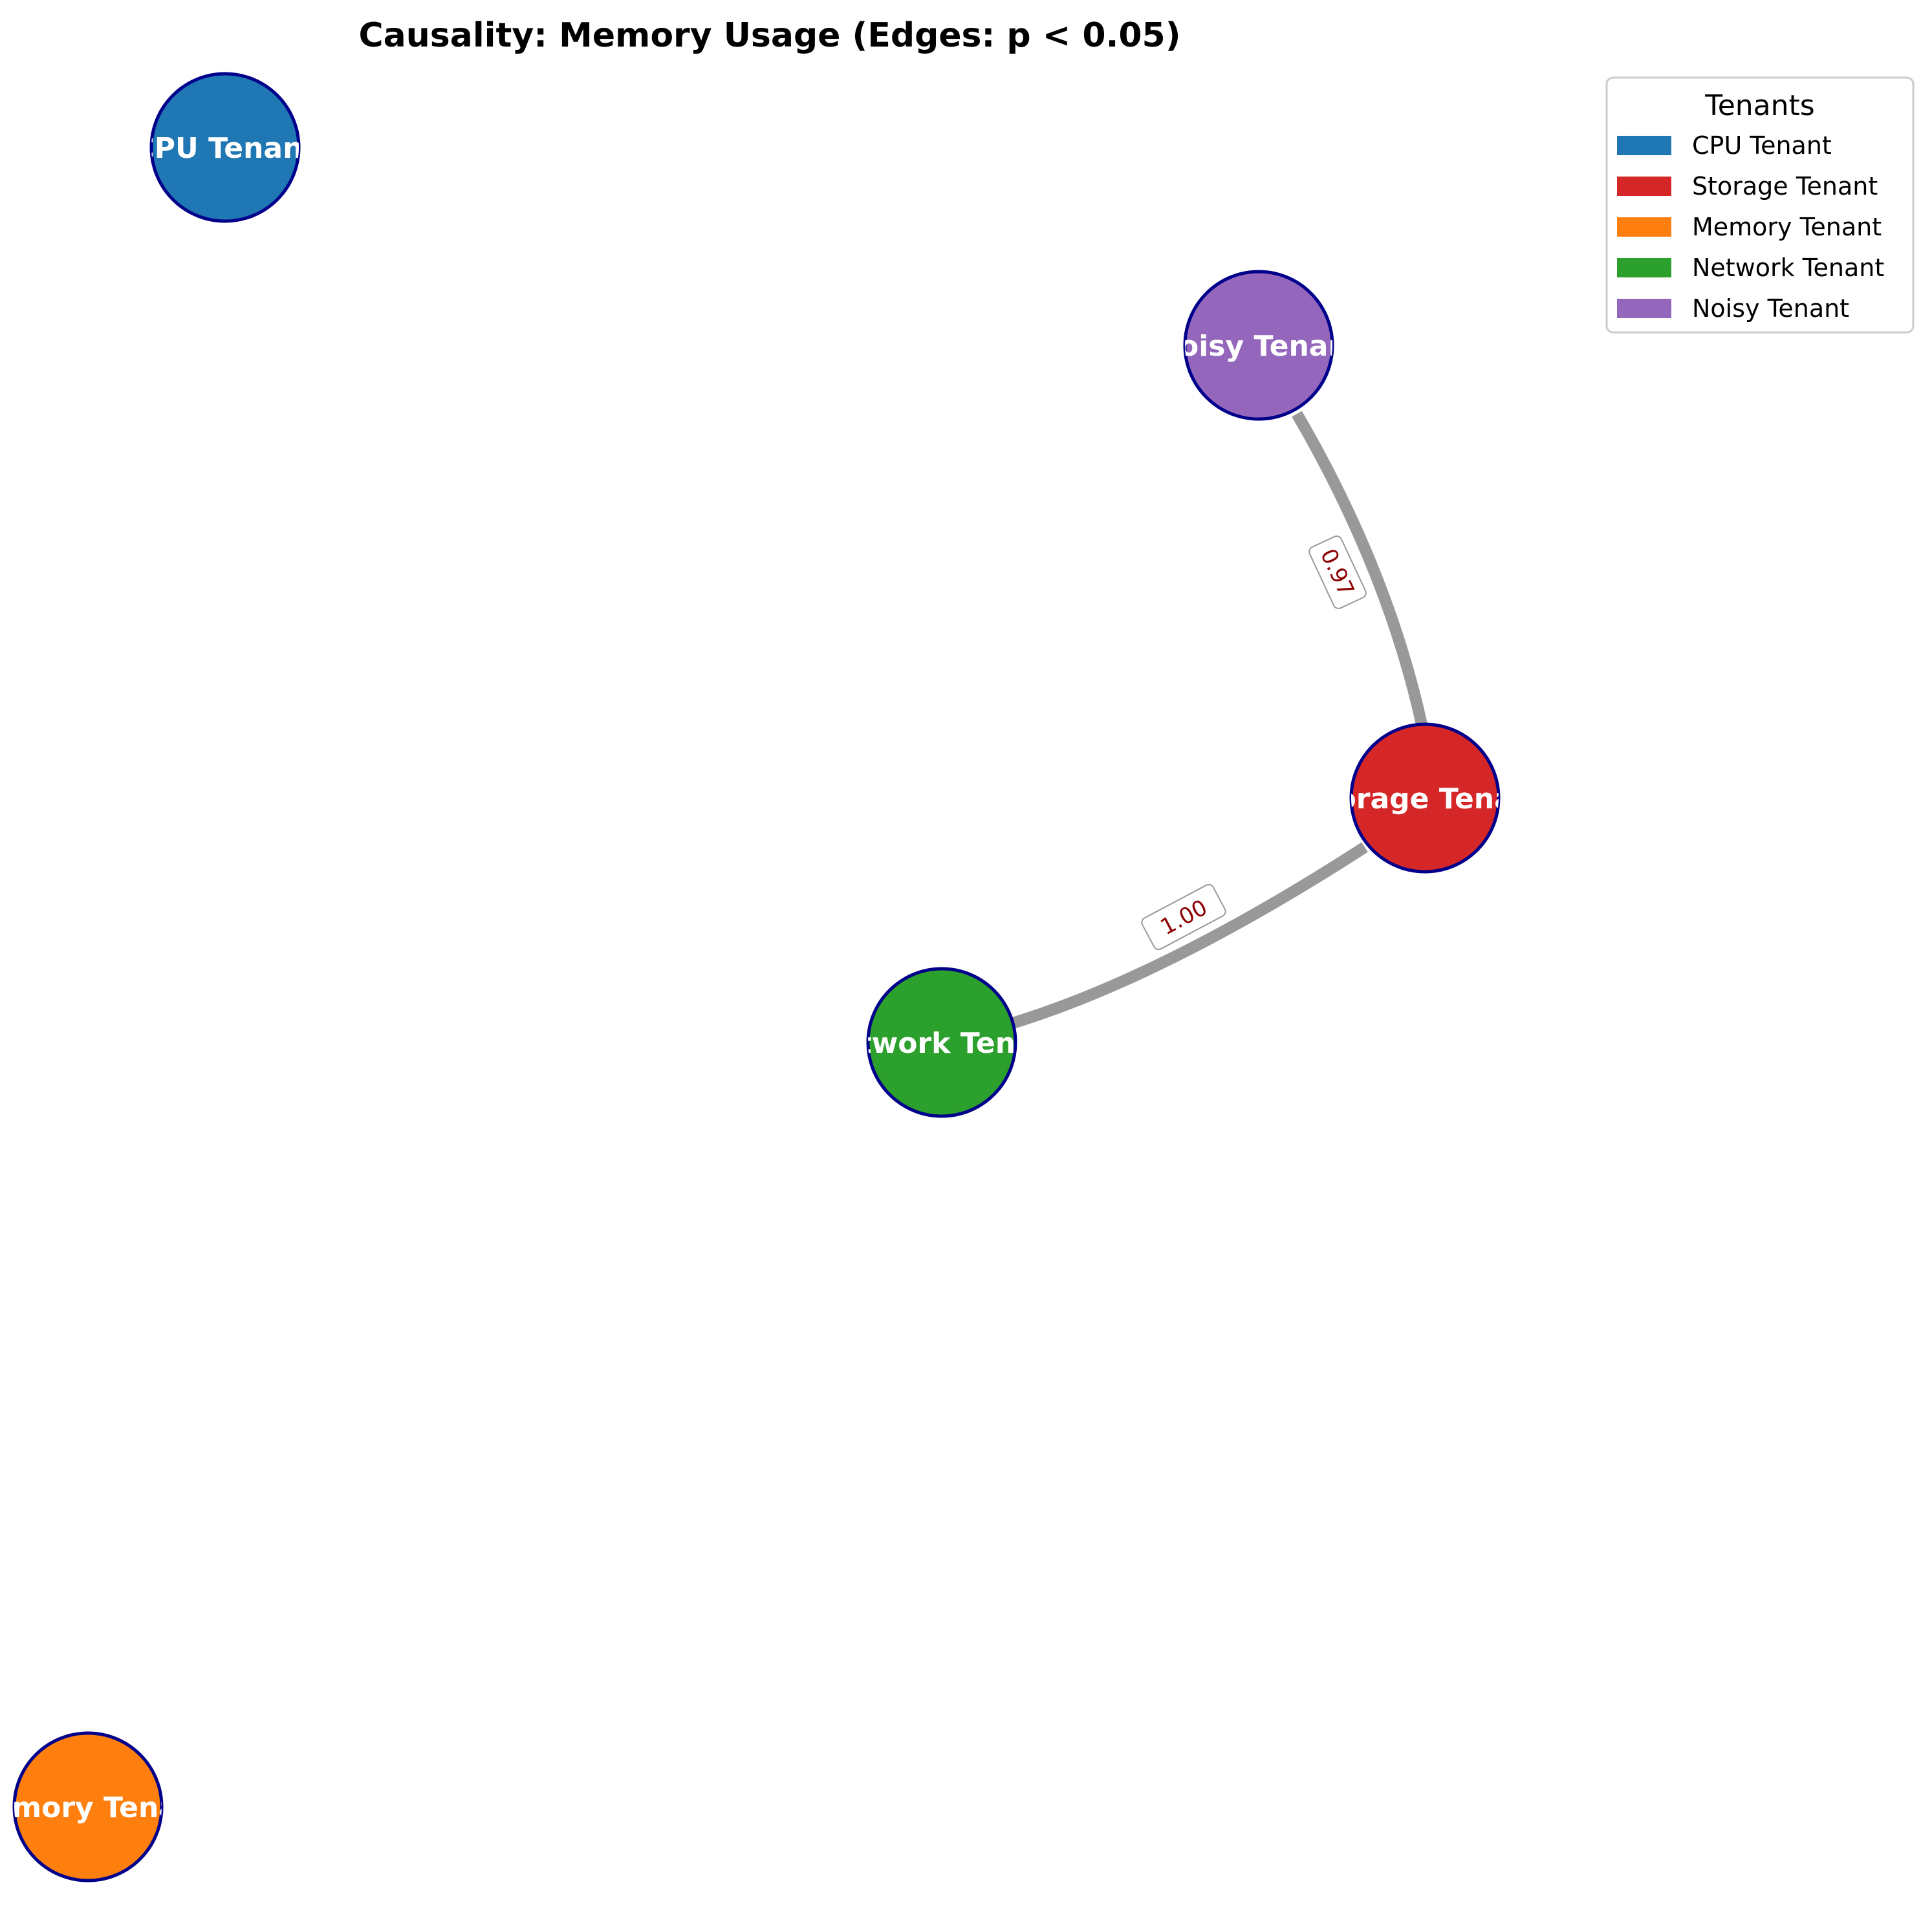 The width and height of the screenshot is (1932, 1909). I want to click on legend-label-noisy: Noisy Tenant, so click(1770, 308).